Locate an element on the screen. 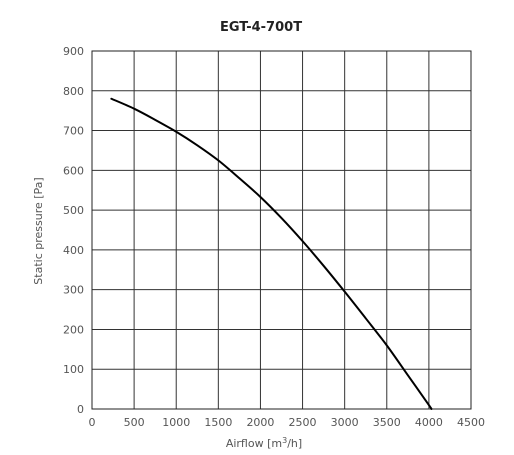 The height and width of the screenshot is (455, 514). x-axis-label-base: Airflow [m is located at coordinates (254, 443).